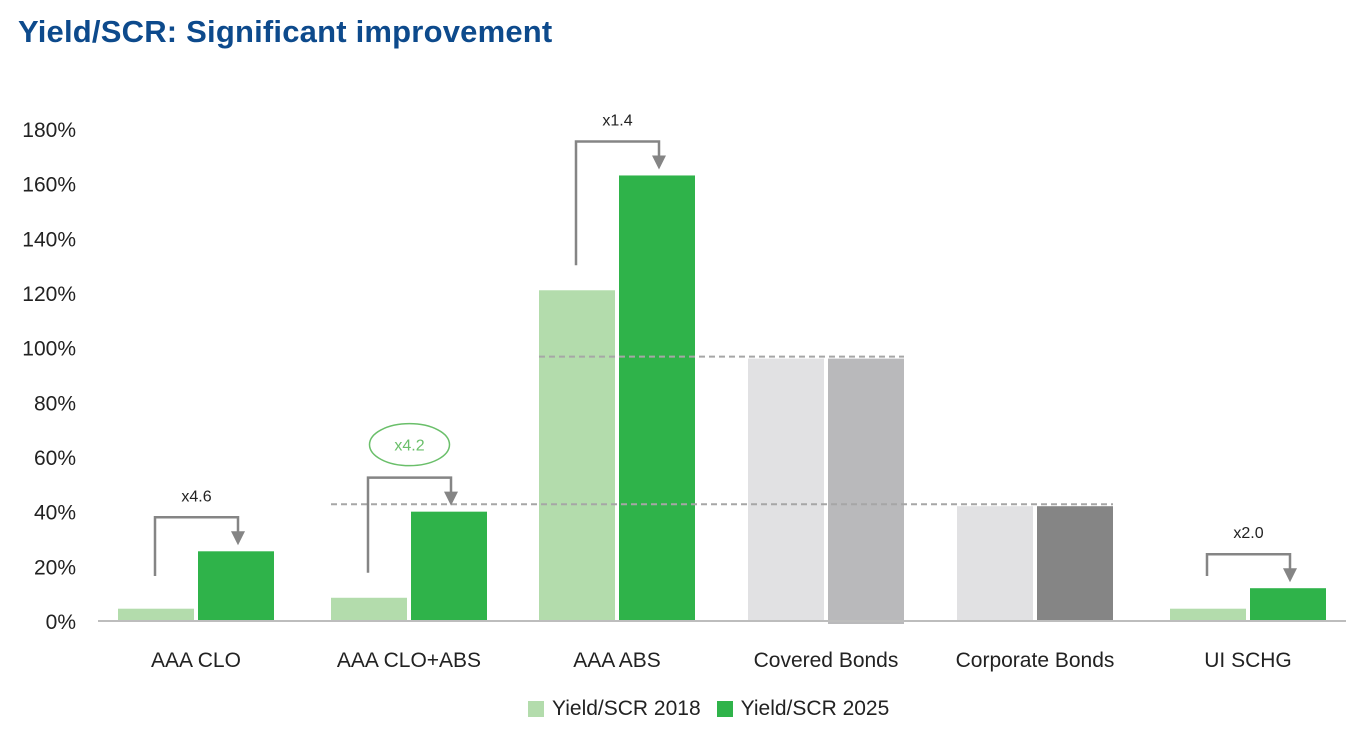  I want to click on bar-aaa-clo-abs-2018, so click(369, 609).